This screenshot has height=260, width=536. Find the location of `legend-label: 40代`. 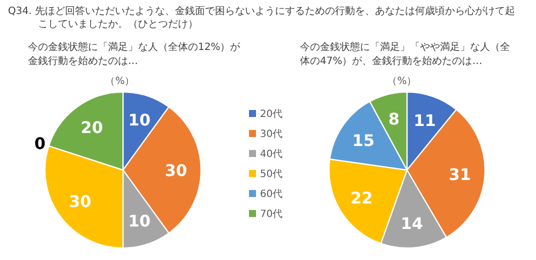

legend-label: 40代 is located at coordinates (271, 154).